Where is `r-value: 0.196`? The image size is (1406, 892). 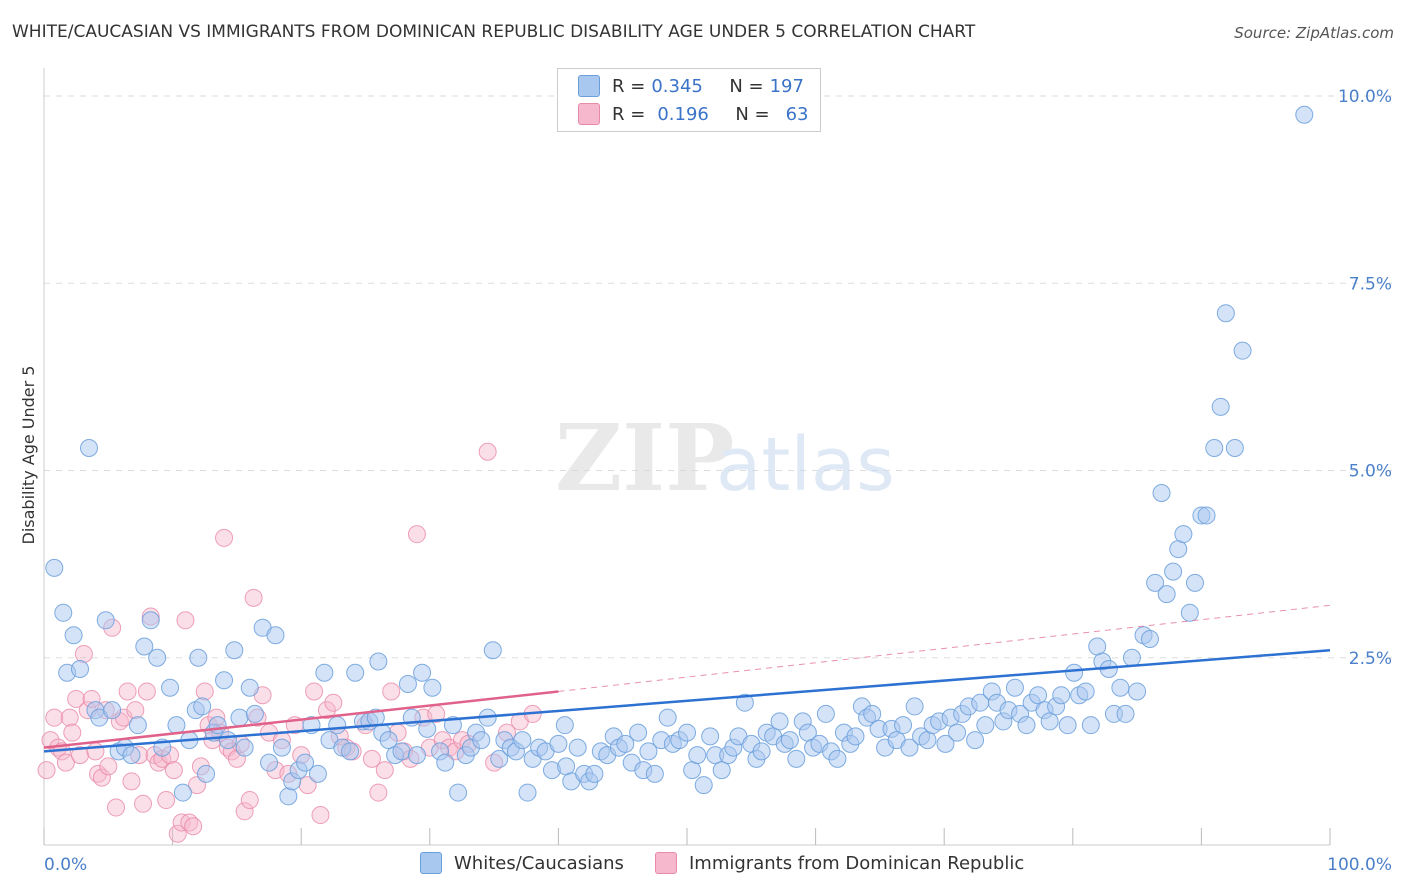 r-value: 0.196 is located at coordinates (683, 114).